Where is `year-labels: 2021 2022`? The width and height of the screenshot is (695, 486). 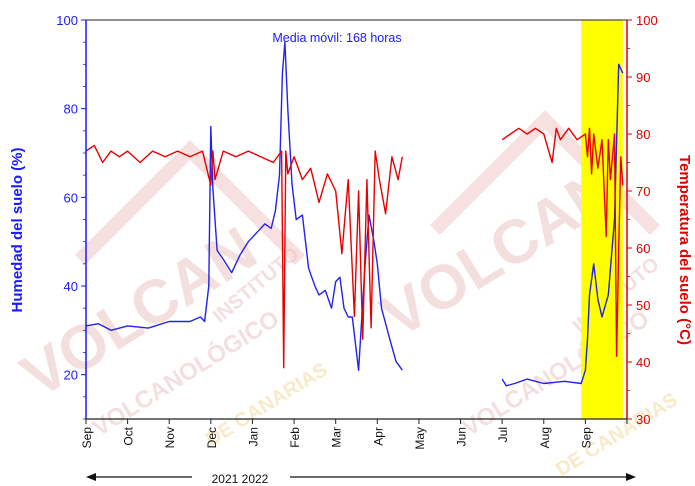 year-labels: 2021 2022 is located at coordinates (240, 479).